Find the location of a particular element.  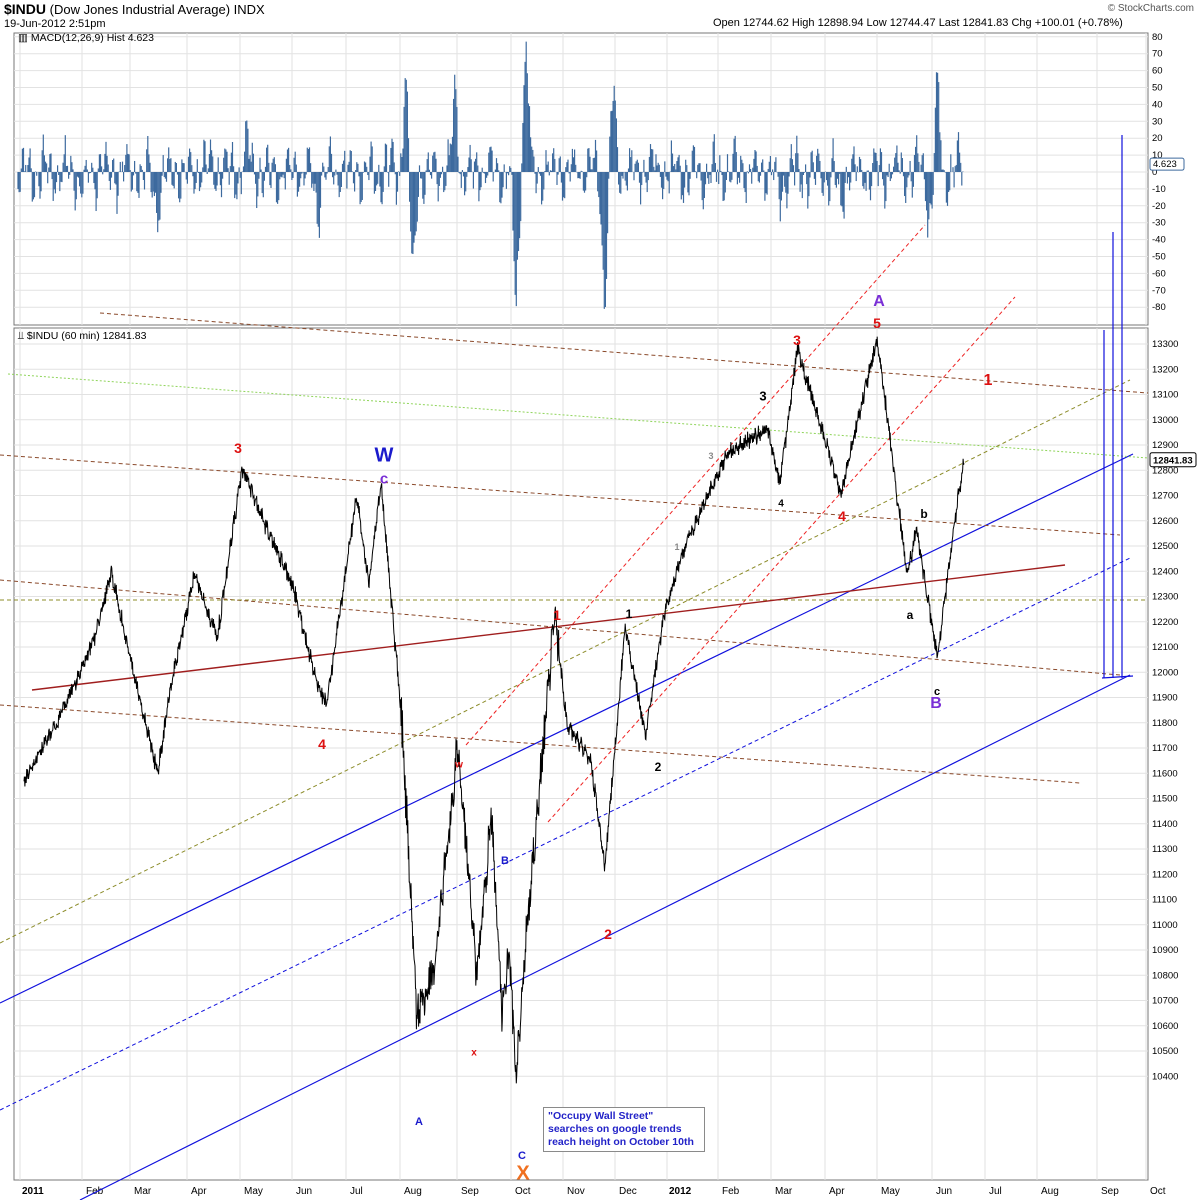

wave-label: c is located at coordinates (937, 692).